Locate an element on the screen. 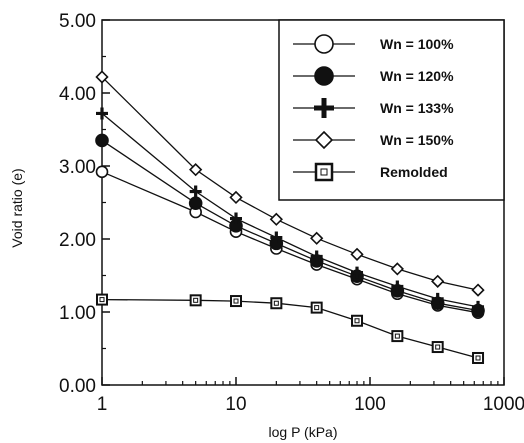 The image size is (524, 443). y-tick-label: 3.00 is located at coordinates (77, 167).